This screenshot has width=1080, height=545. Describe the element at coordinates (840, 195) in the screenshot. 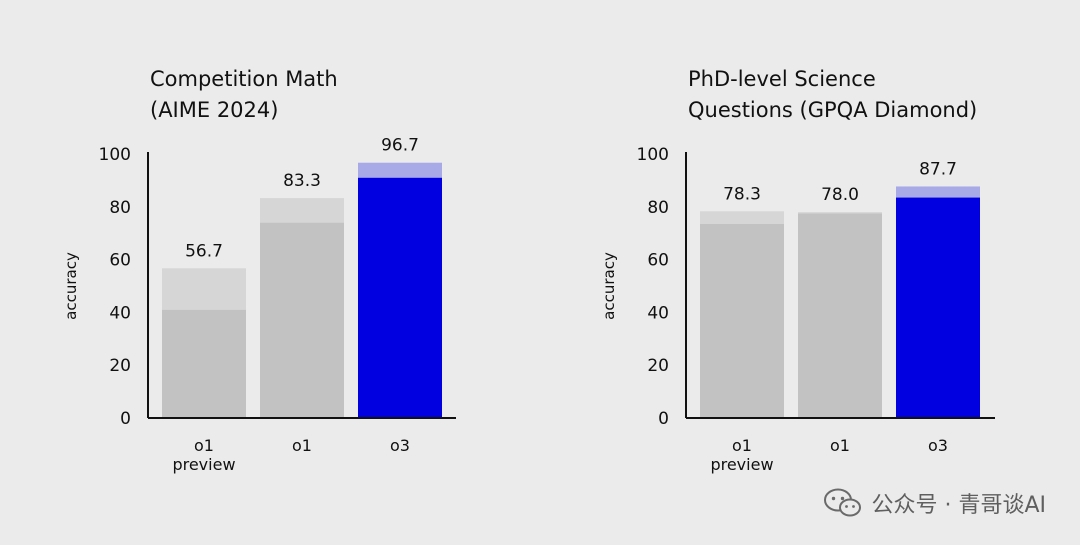

I see `bar-value-label: 78.0` at that location.